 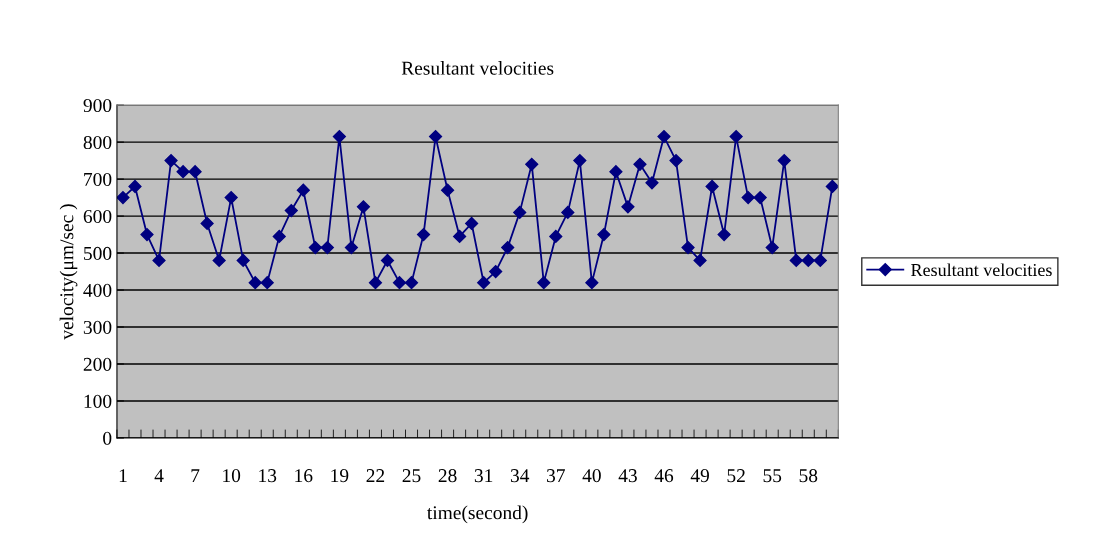 What do you see at coordinates (477, 514) in the screenshot?
I see `x-axis-title: time(second)` at bounding box center [477, 514].